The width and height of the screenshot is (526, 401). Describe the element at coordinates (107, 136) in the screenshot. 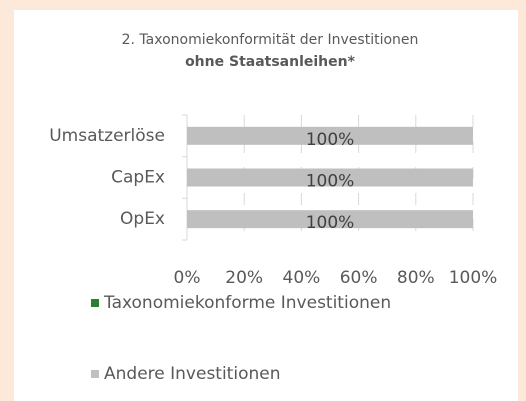

I see `y-tick-label: Umsatzerlöse` at that location.